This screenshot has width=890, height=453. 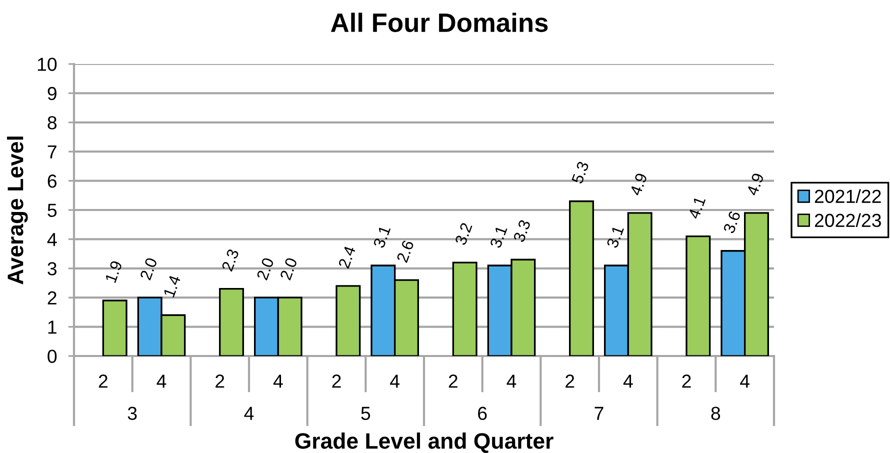 I want to click on y-tick-label: 8, so click(x=52, y=123).